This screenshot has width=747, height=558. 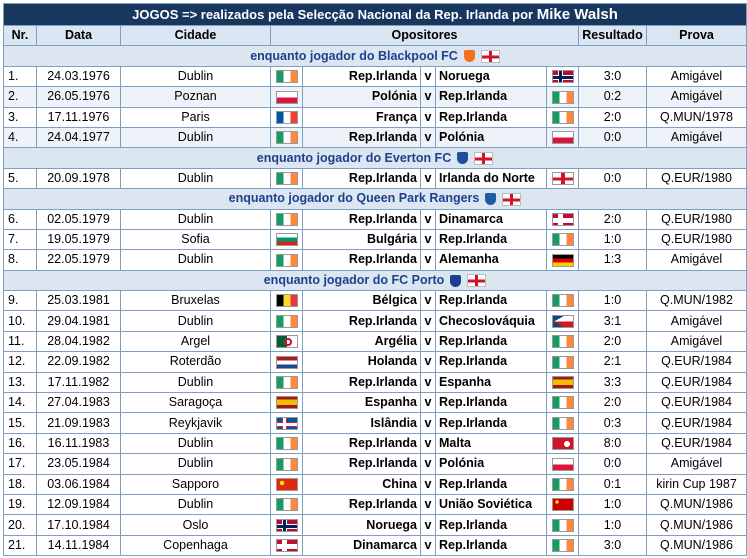 What do you see at coordinates (195, 423) in the screenshot?
I see `match-city: Reykjavik` at bounding box center [195, 423].